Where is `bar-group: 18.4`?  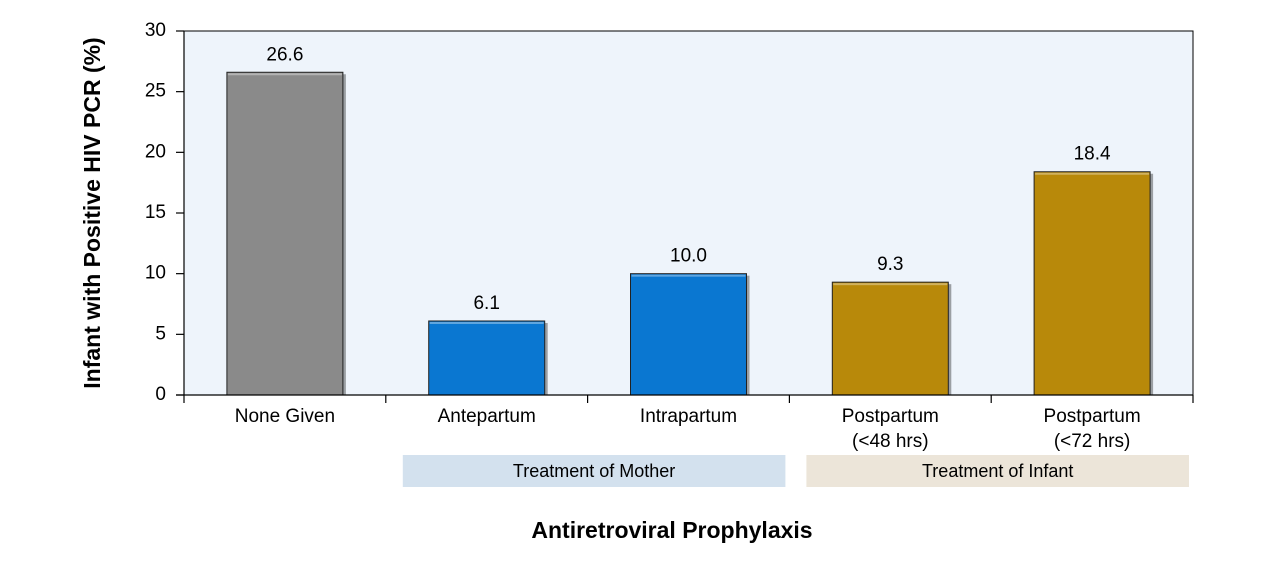 bar-group: 18.4 is located at coordinates (1093, 270).